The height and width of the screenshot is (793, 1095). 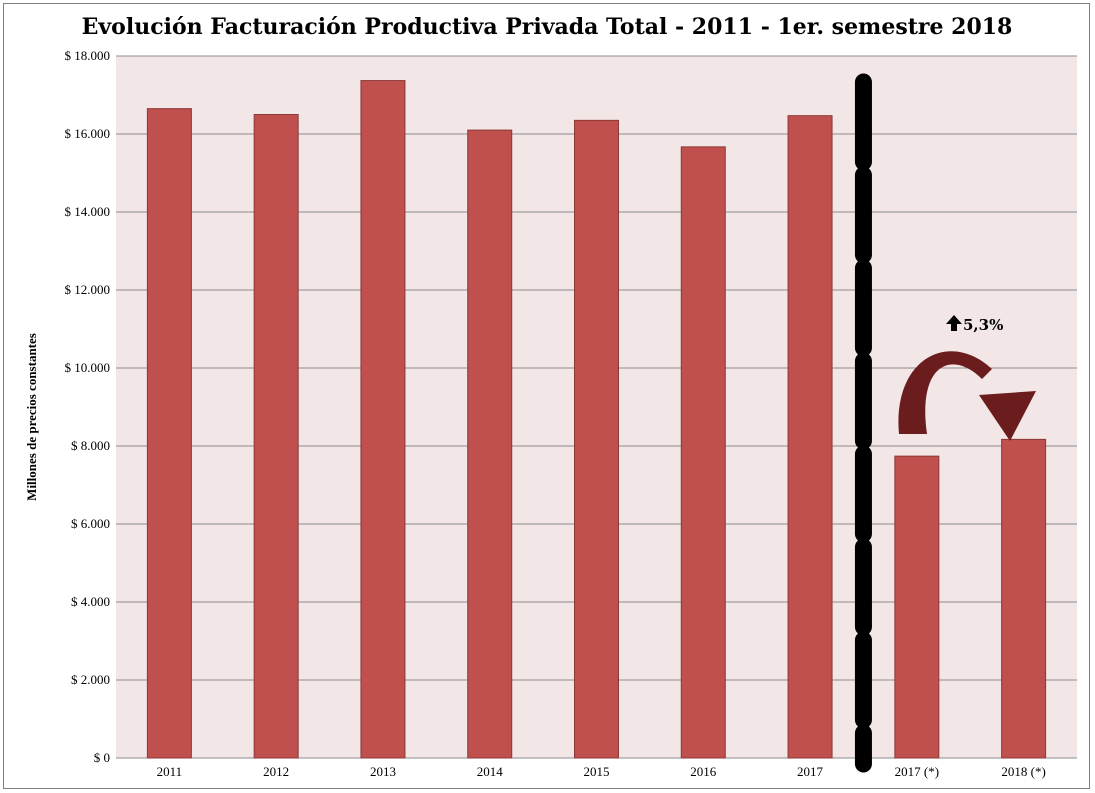 What do you see at coordinates (276, 771) in the screenshot?
I see `x-tick-label: 2012` at bounding box center [276, 771].